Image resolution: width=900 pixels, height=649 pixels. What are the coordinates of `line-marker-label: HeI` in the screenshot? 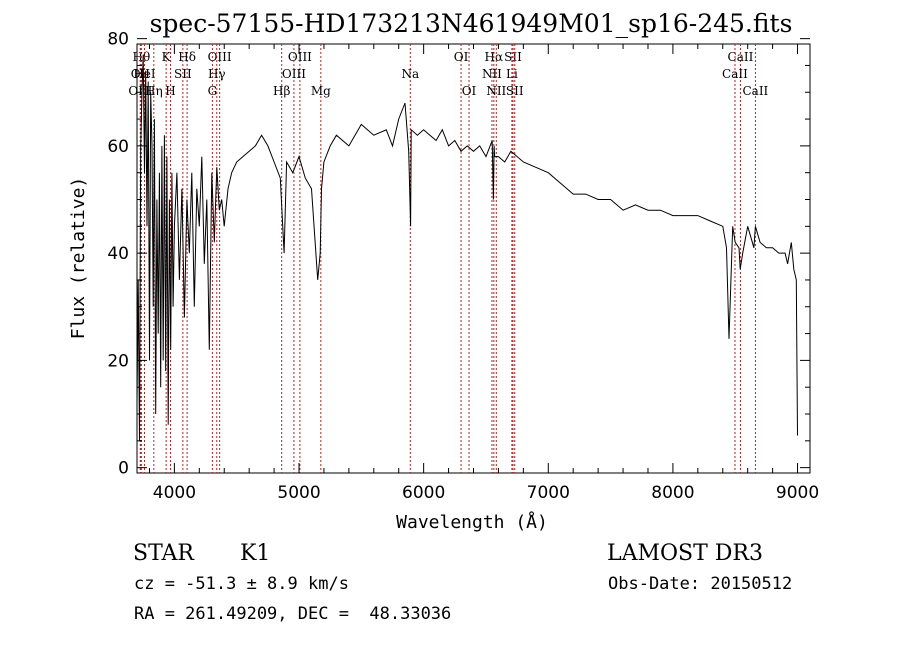 It's located at (144, 74).